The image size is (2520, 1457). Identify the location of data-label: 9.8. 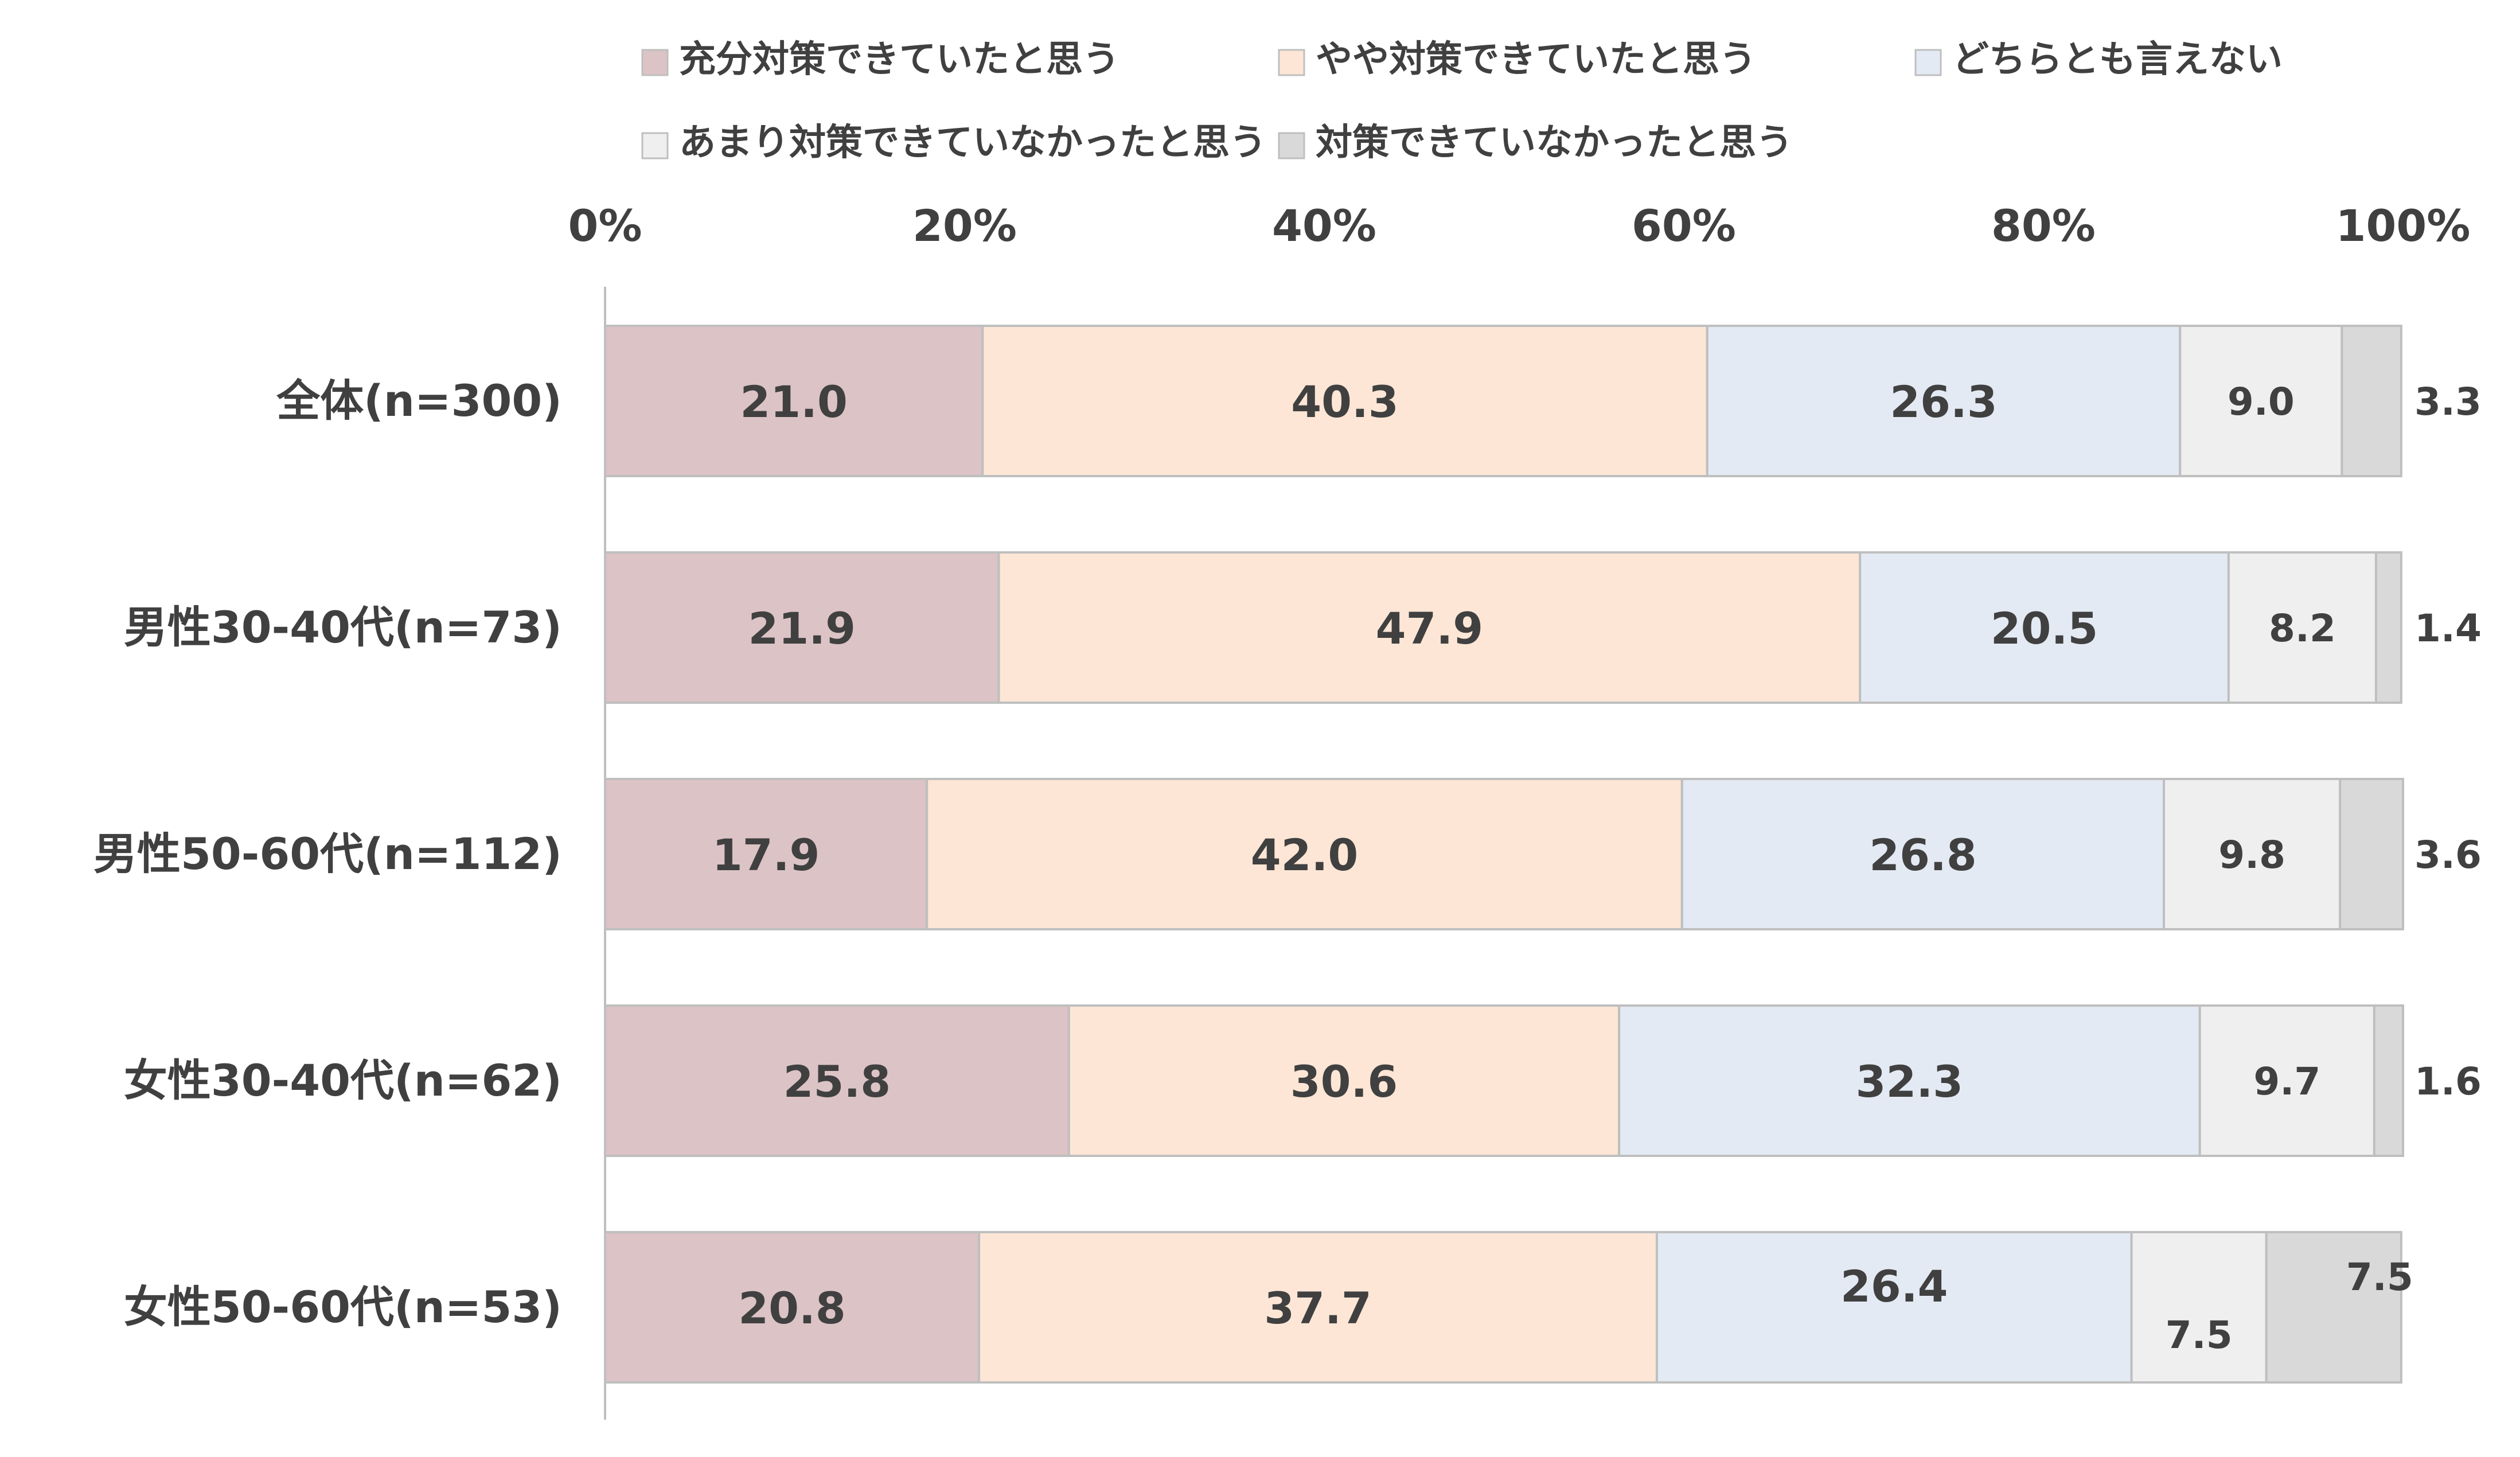
(2251, 855).